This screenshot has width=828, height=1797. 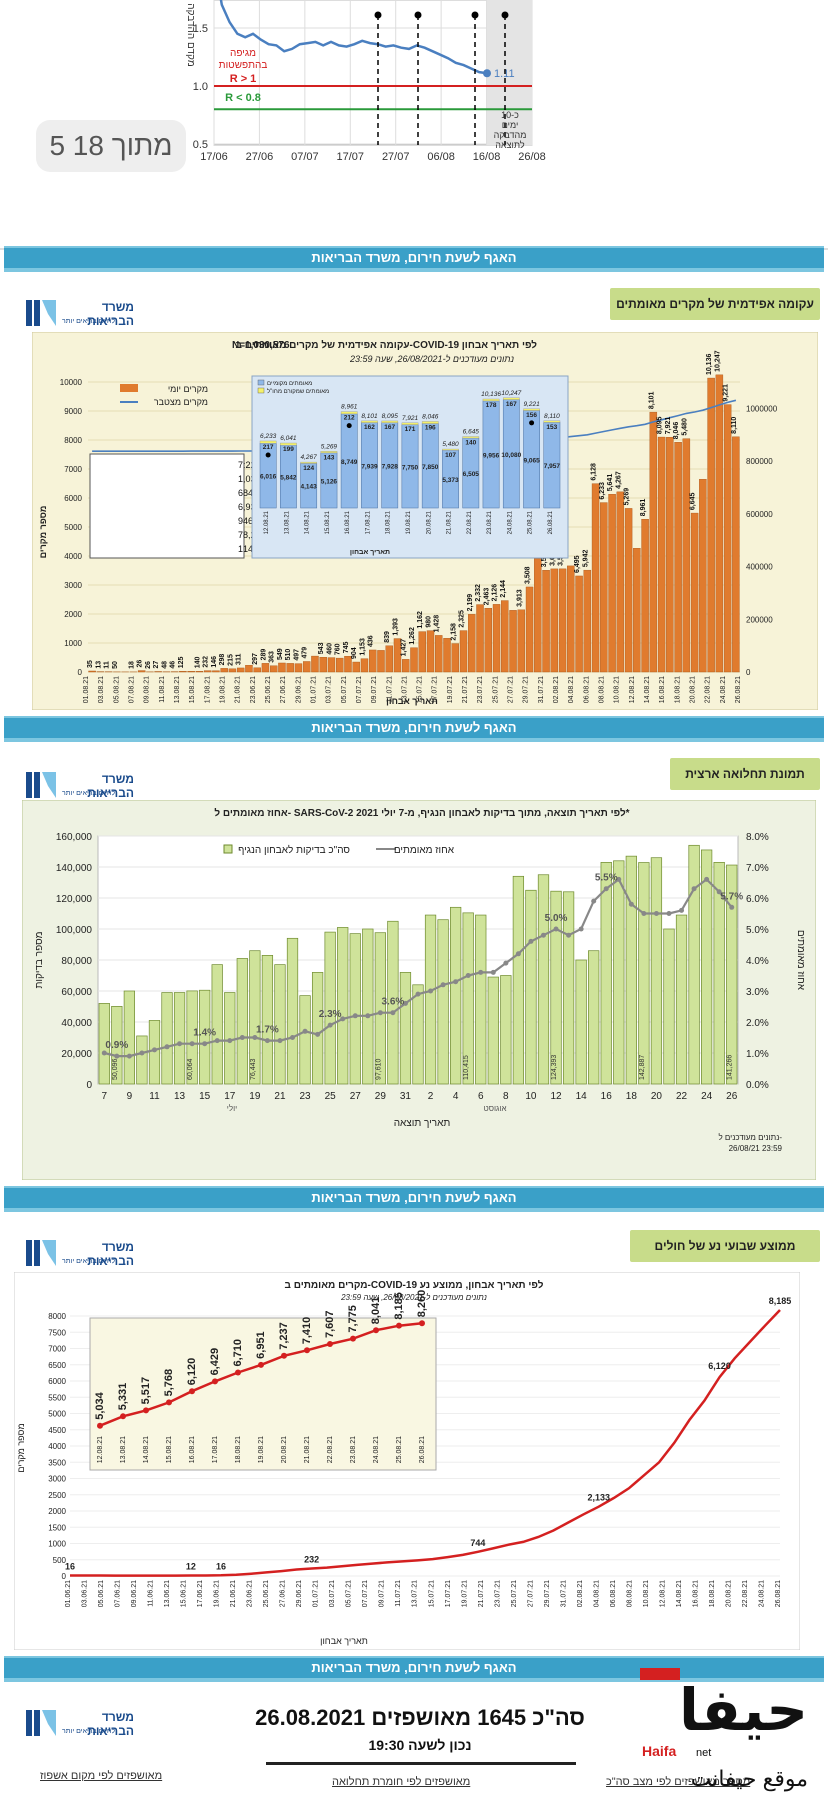 I want to click on ma-inset-xtick: 14.08.21, so click(x=146, y=1449).